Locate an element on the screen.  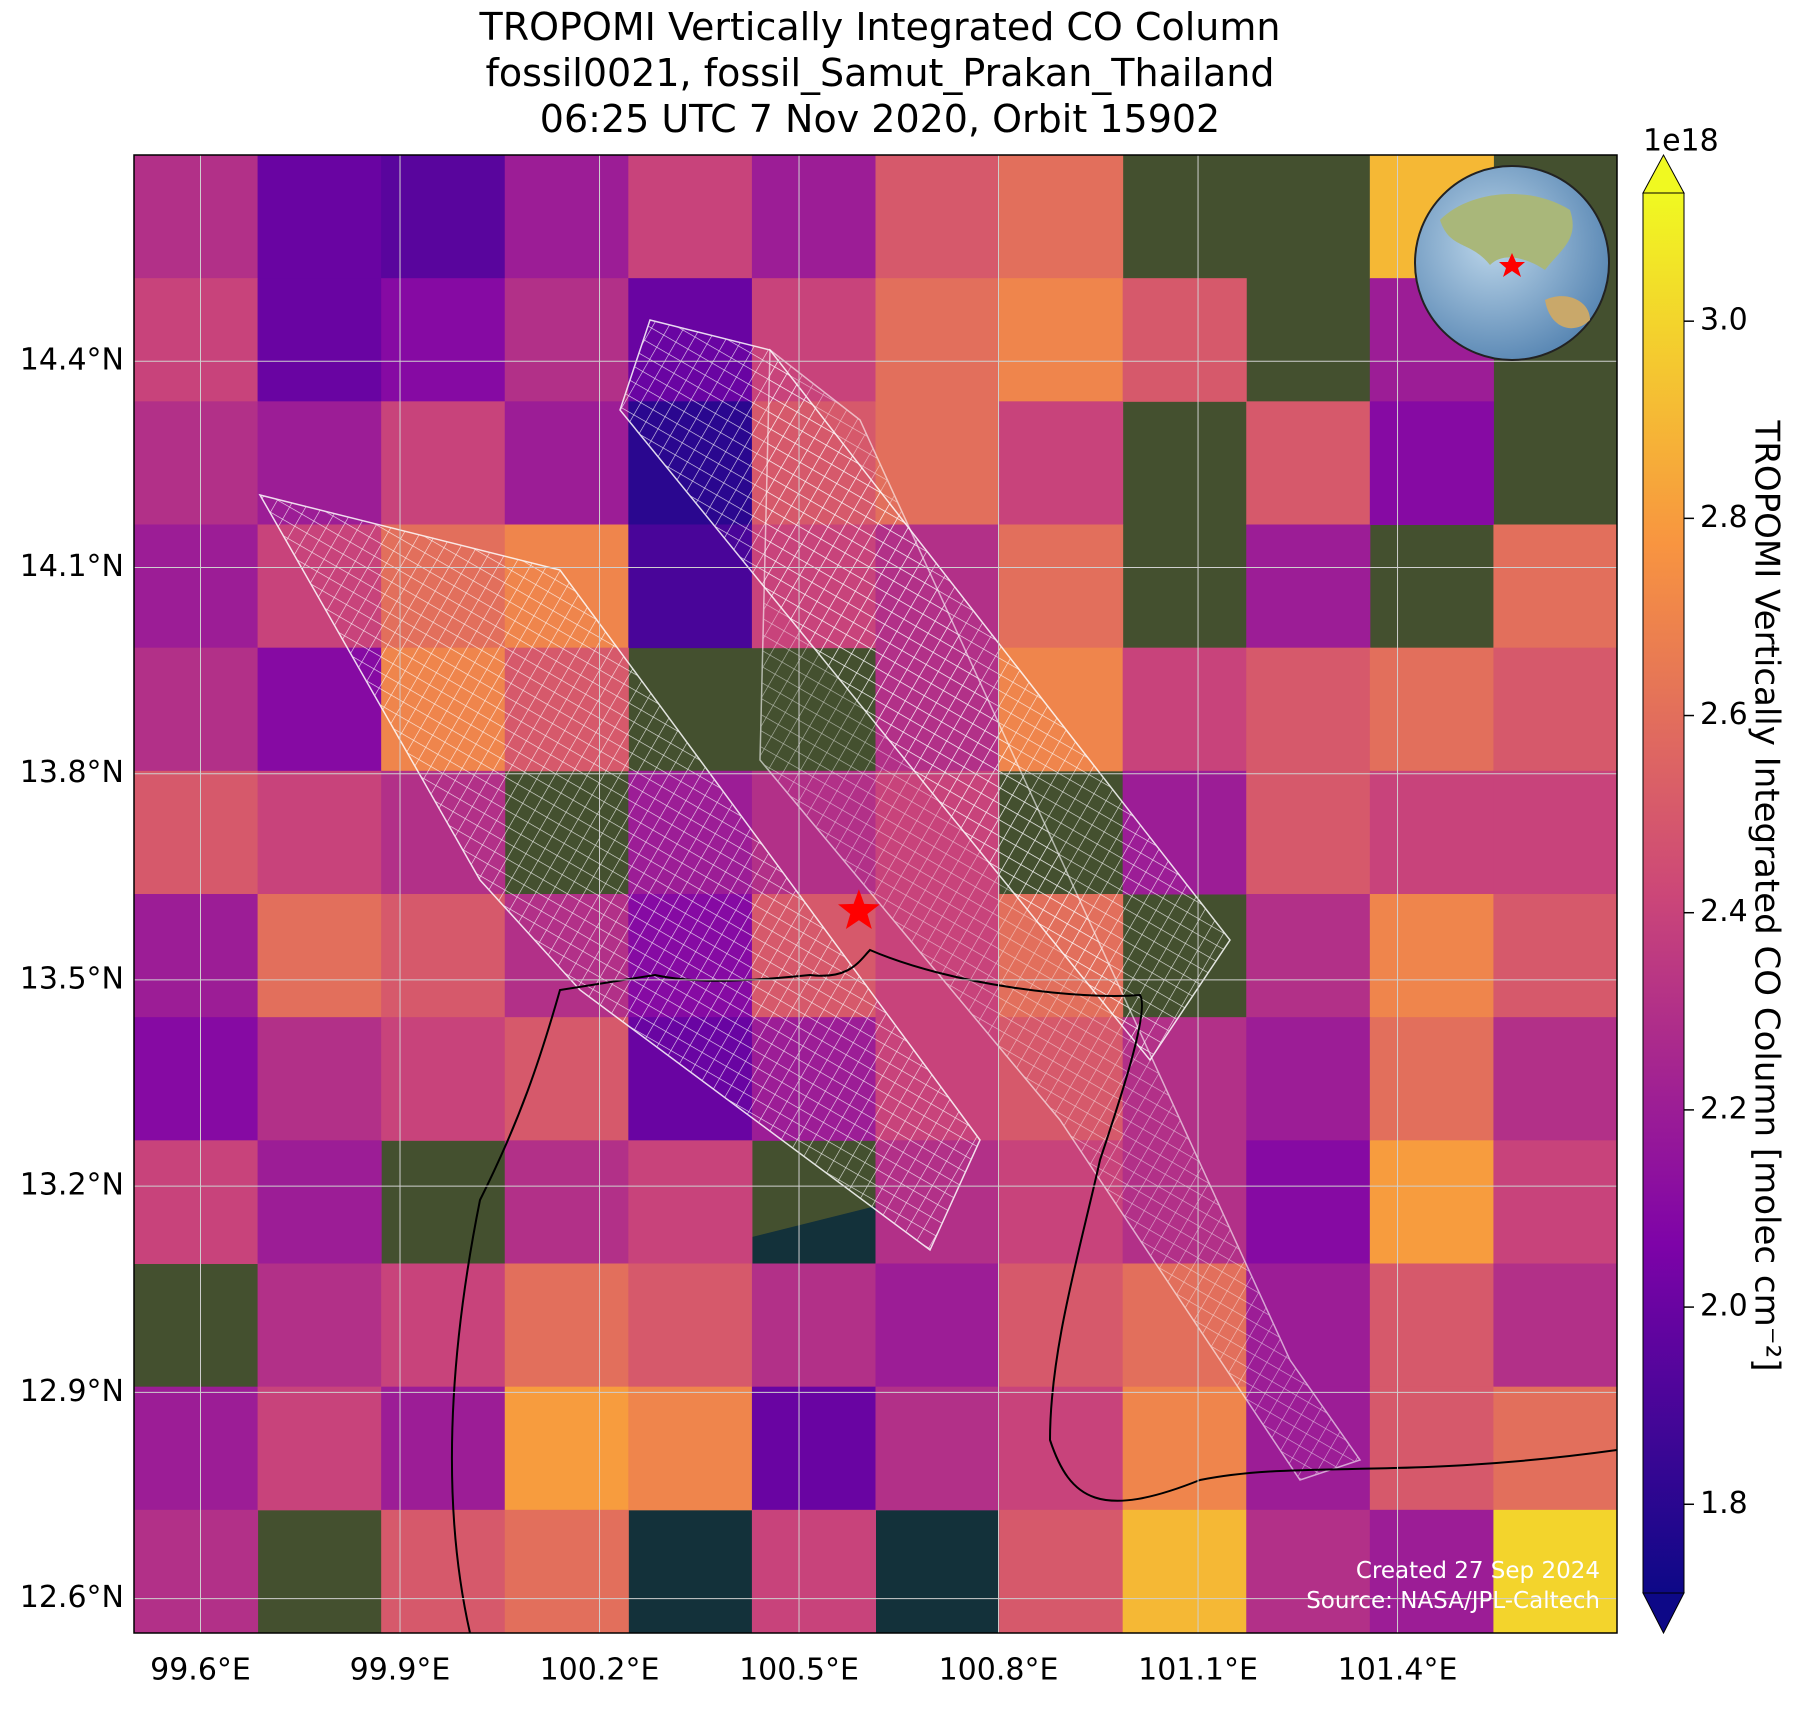
annotation: Created 27 Sep 2024 is located at coordinates (1478, 1571).